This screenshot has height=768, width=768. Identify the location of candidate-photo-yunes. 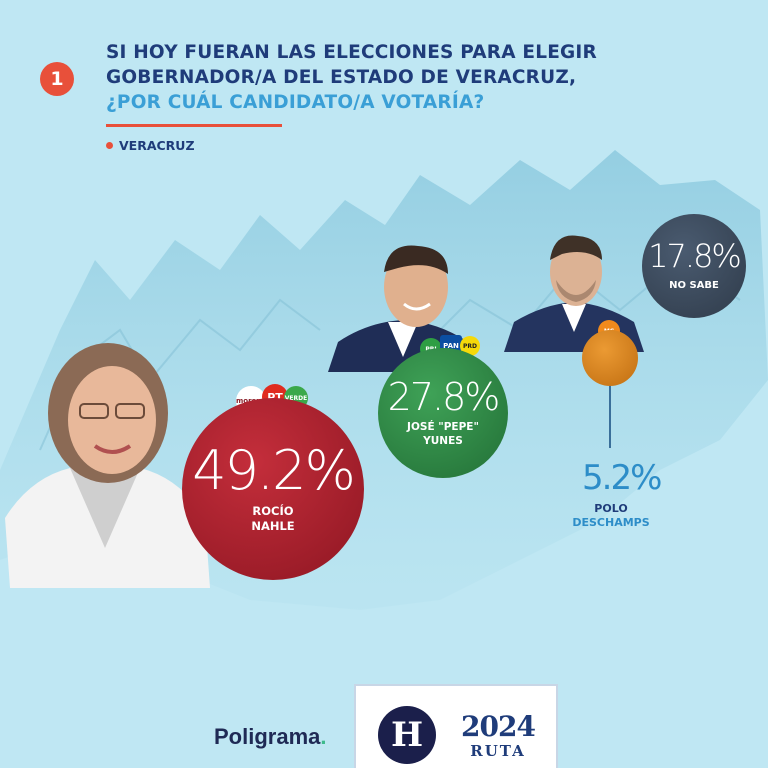
(403, 308).